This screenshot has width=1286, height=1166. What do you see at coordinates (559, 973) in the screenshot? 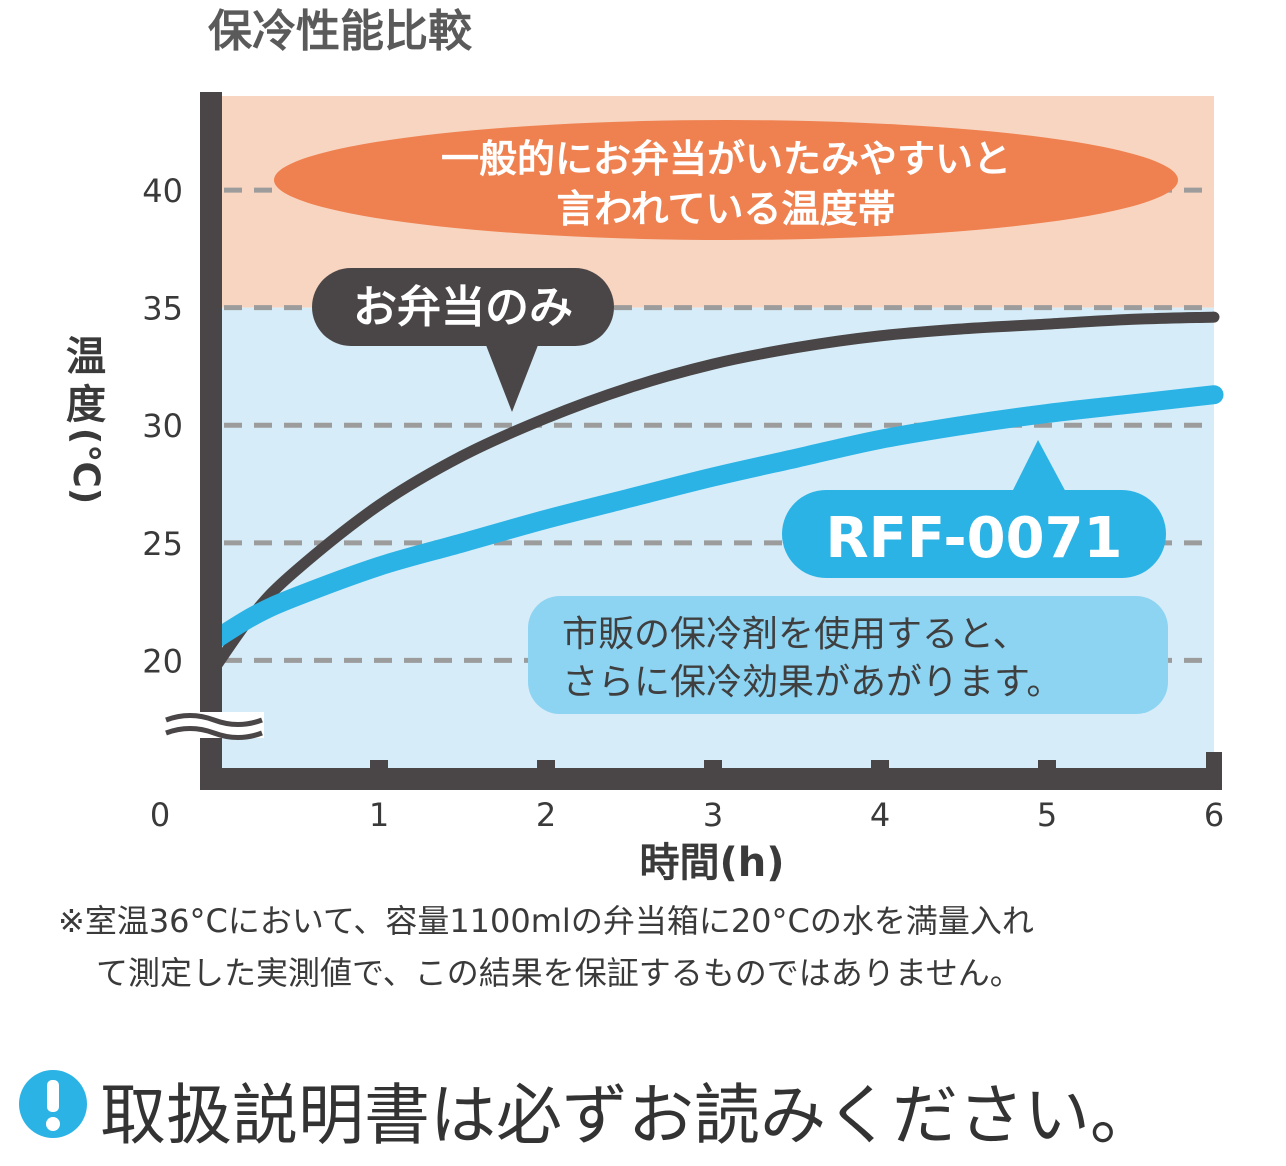
I see `footnote-line-2: て測定した実測値で、この結果を保証するものではありません。` at bounding box center [559, 973].